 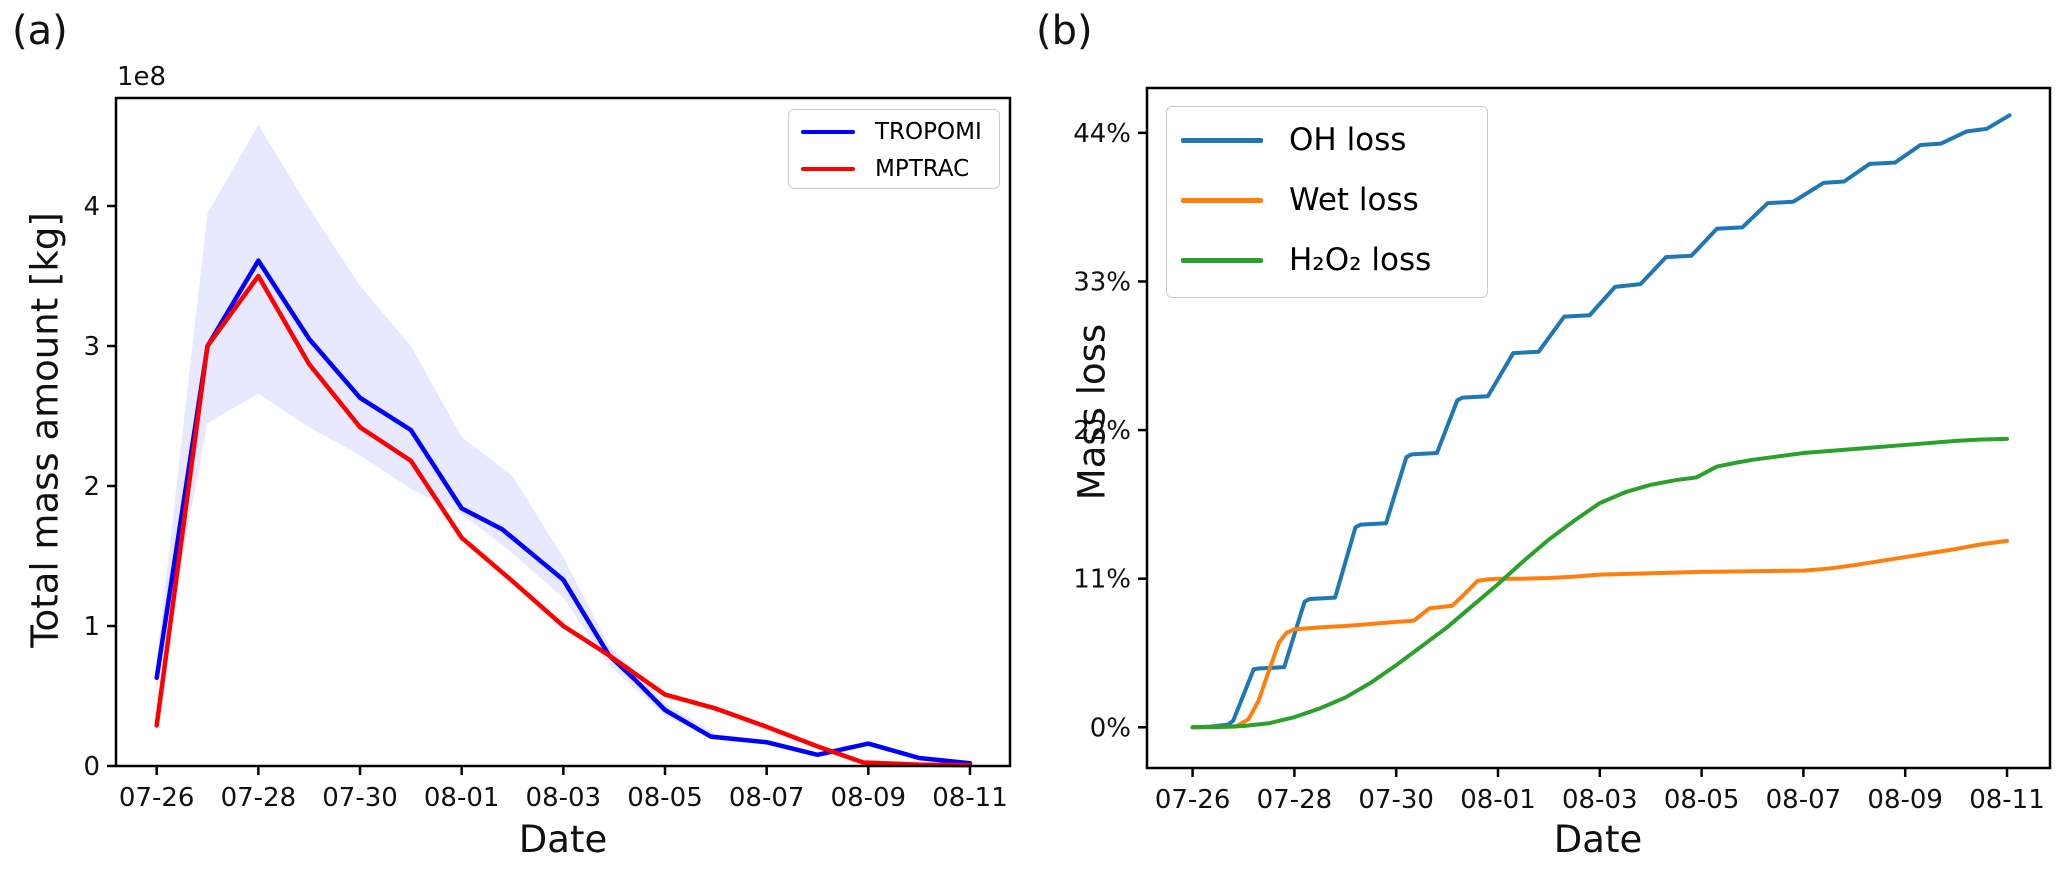 What do you see at coordinates (91, 487) in the screenshot?
I see `y-tick-label: 2` at bounding box center [91, 487].